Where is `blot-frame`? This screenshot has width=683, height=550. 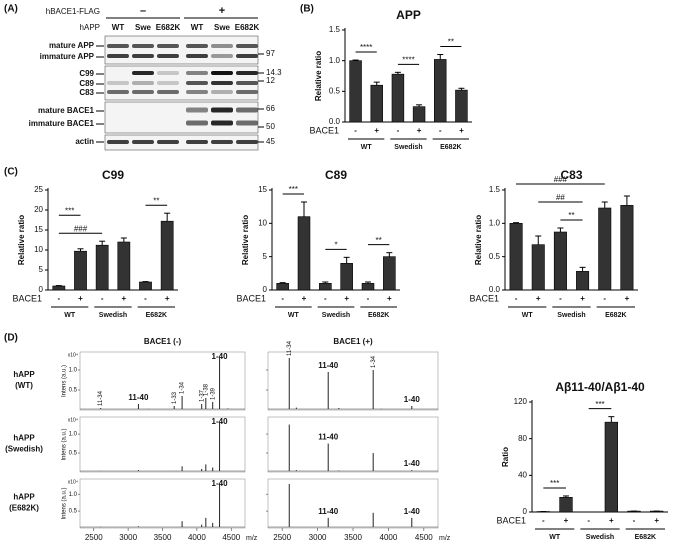 blot-frame is located at coordinates (181, 117).